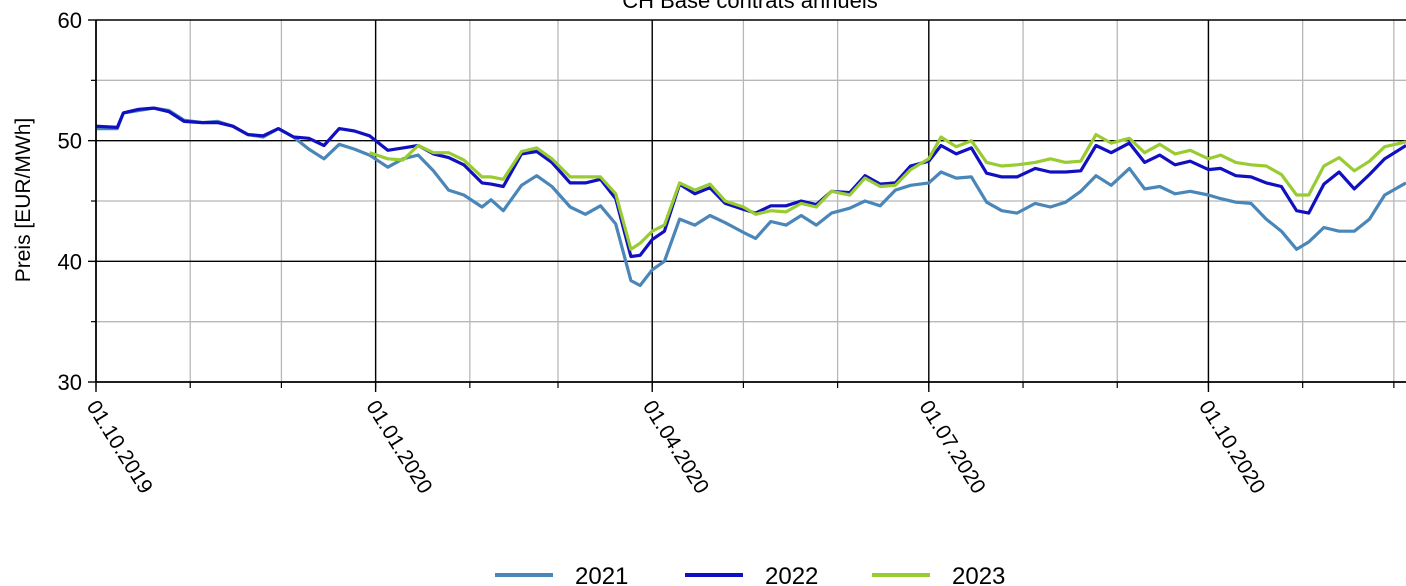 The width and height of the screenshot is (1406, 586). I want to click on chart-title: CH Base contrats annuels, so click(750, 6).